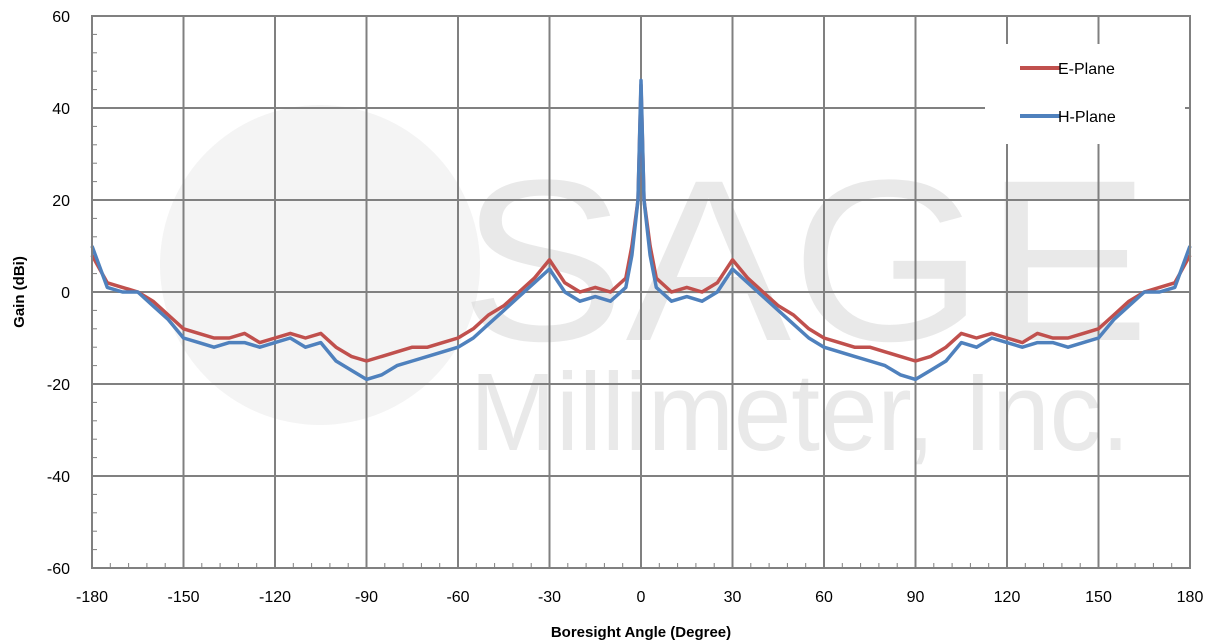  What do you see at coordinates (58, 385) in the screenshot?
I see `y-tick-label: -20` at bounding box center [58, 385].